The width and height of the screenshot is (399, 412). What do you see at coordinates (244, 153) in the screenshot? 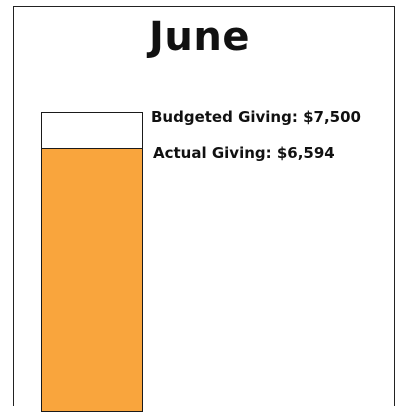
I see `actual-giving-label: Actual Giving: $6,594` at bounding box center [244, 153].